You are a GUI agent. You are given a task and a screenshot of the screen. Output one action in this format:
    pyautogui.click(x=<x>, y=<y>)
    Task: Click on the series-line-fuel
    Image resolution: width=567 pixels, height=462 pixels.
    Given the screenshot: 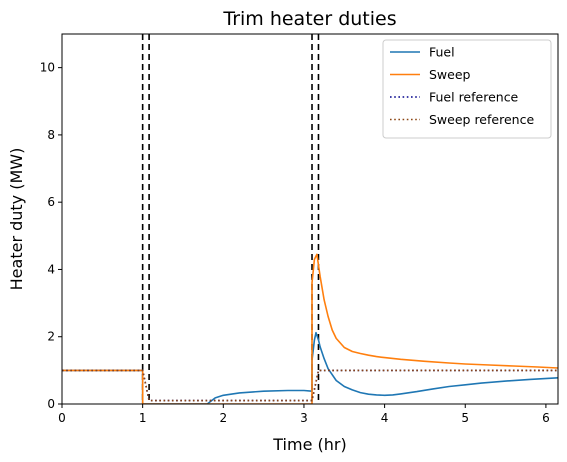 What is the action you would take?
    pyautogui.click(x=310, y=367)
    